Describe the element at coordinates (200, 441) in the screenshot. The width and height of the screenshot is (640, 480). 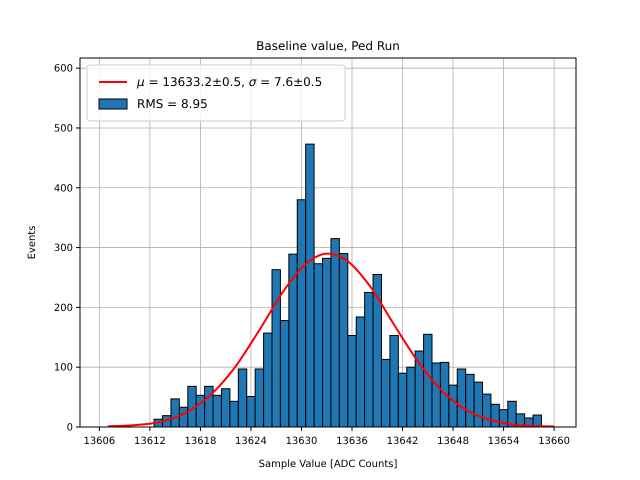
I see `x-tick-label: 13618` at that location.